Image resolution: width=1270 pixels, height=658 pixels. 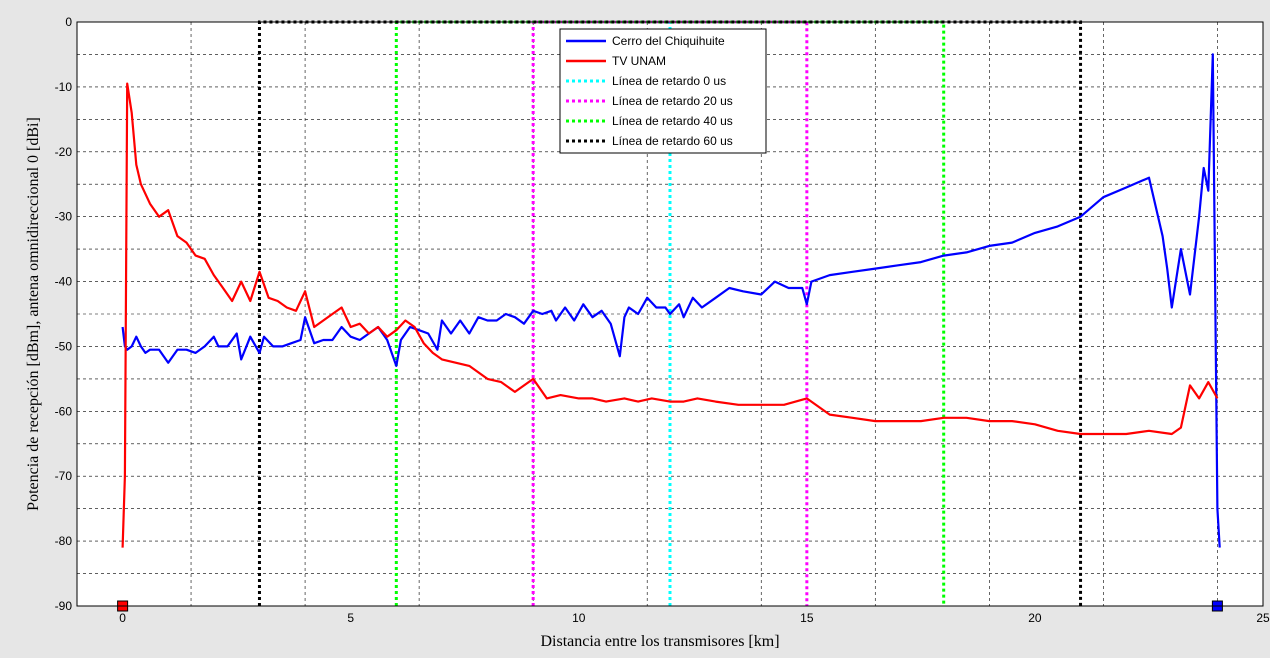 I want to click on x-ticks: 0 5 10 15 20 25, so click(x=694, y=618).